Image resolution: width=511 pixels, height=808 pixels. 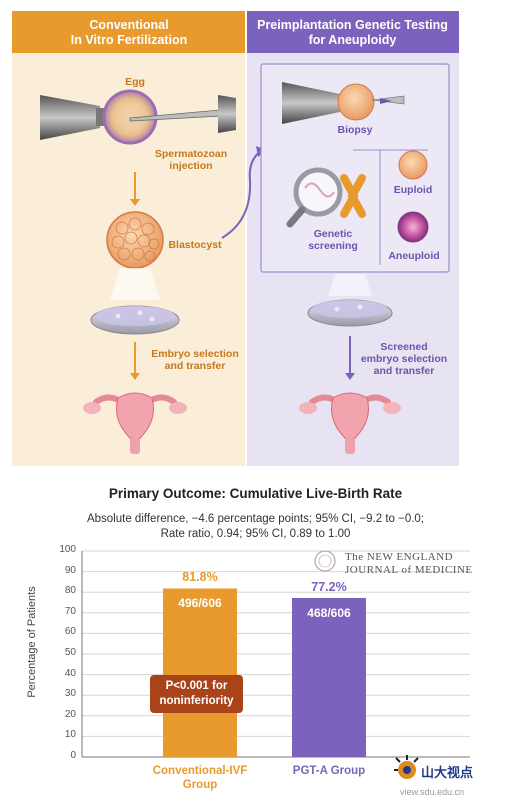 I want to click on x-category-line: Conventional-IVF, so click(x=200, y=771).